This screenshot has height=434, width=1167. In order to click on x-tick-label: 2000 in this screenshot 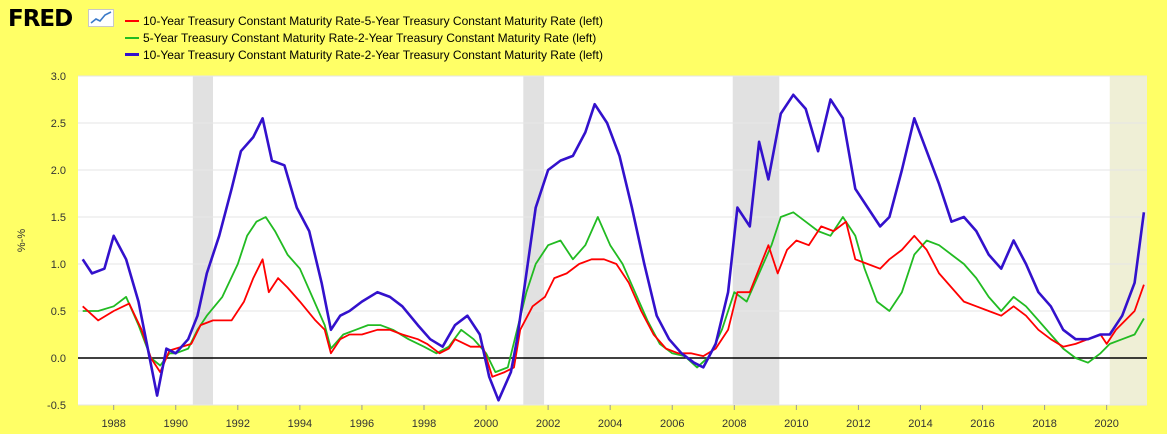, I will do `click(486, 424)`.